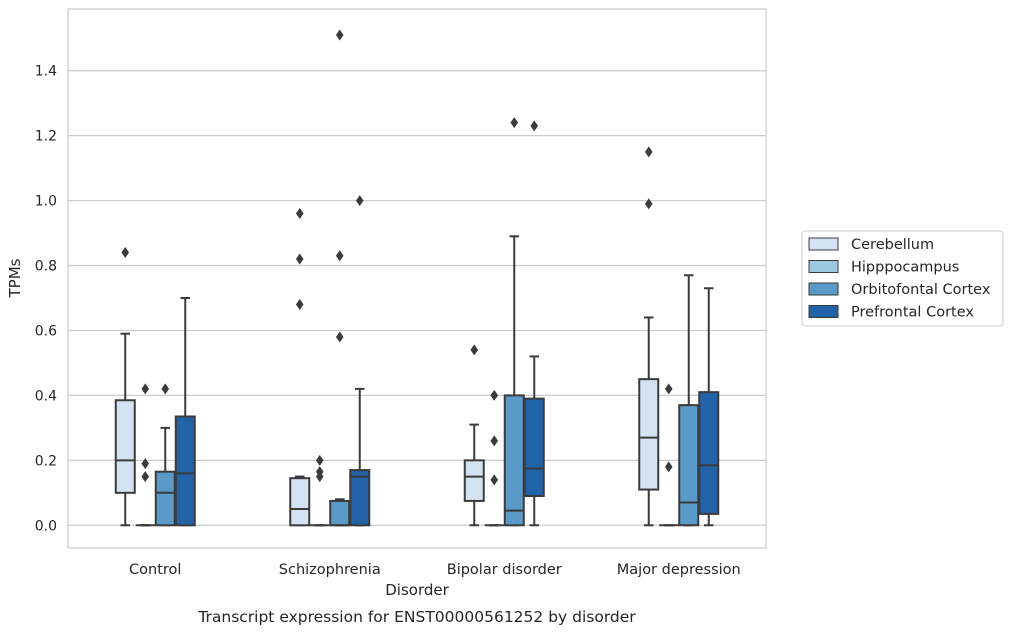 Image resolution: width=1014 pixels, height=634 pixels. What do you see at coordinates (905, 268) in the screenshot?
I see `legend-label: Hipppocampus` at bounding box center [905, 268].